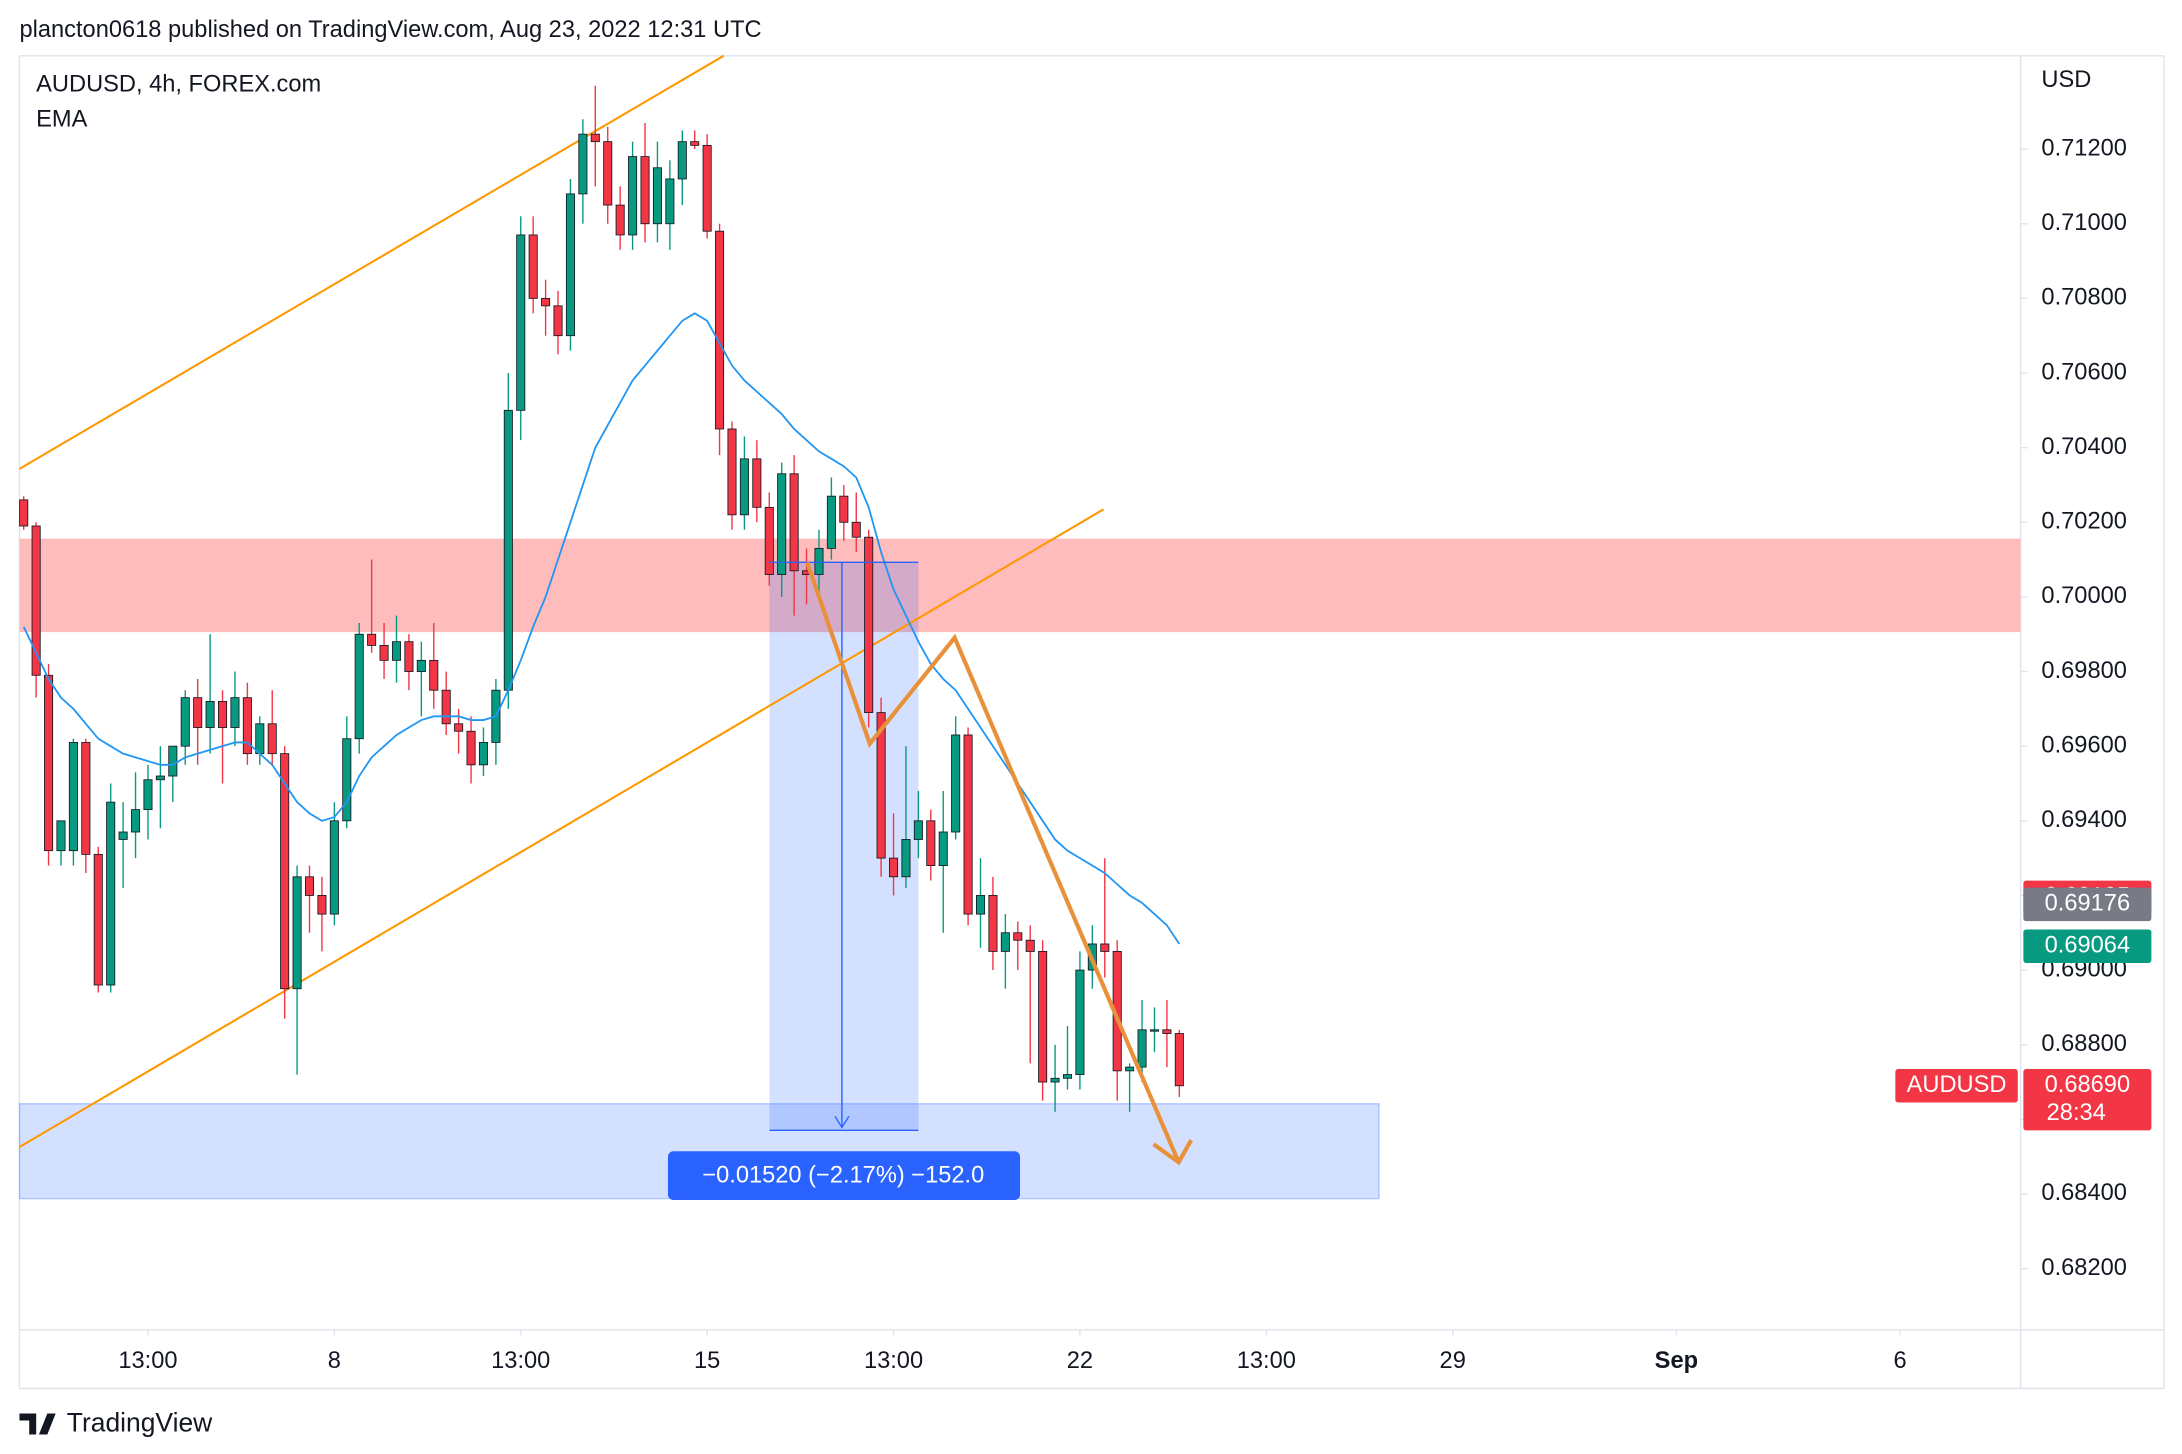 Image resolution: width=2182 pixels, height=1454 pixels. I want to click on y-tick-label: 0.68800, so click(2083, 1044).